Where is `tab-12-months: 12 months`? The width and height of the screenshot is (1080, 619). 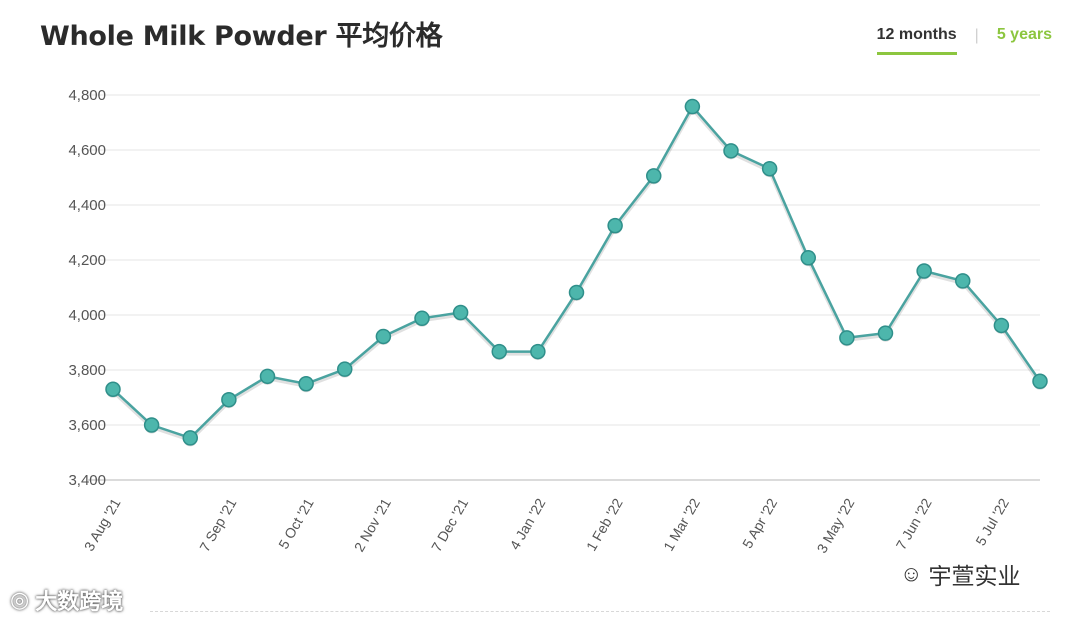 tab-12-months: 12 months is located at coordinates (916, 40).